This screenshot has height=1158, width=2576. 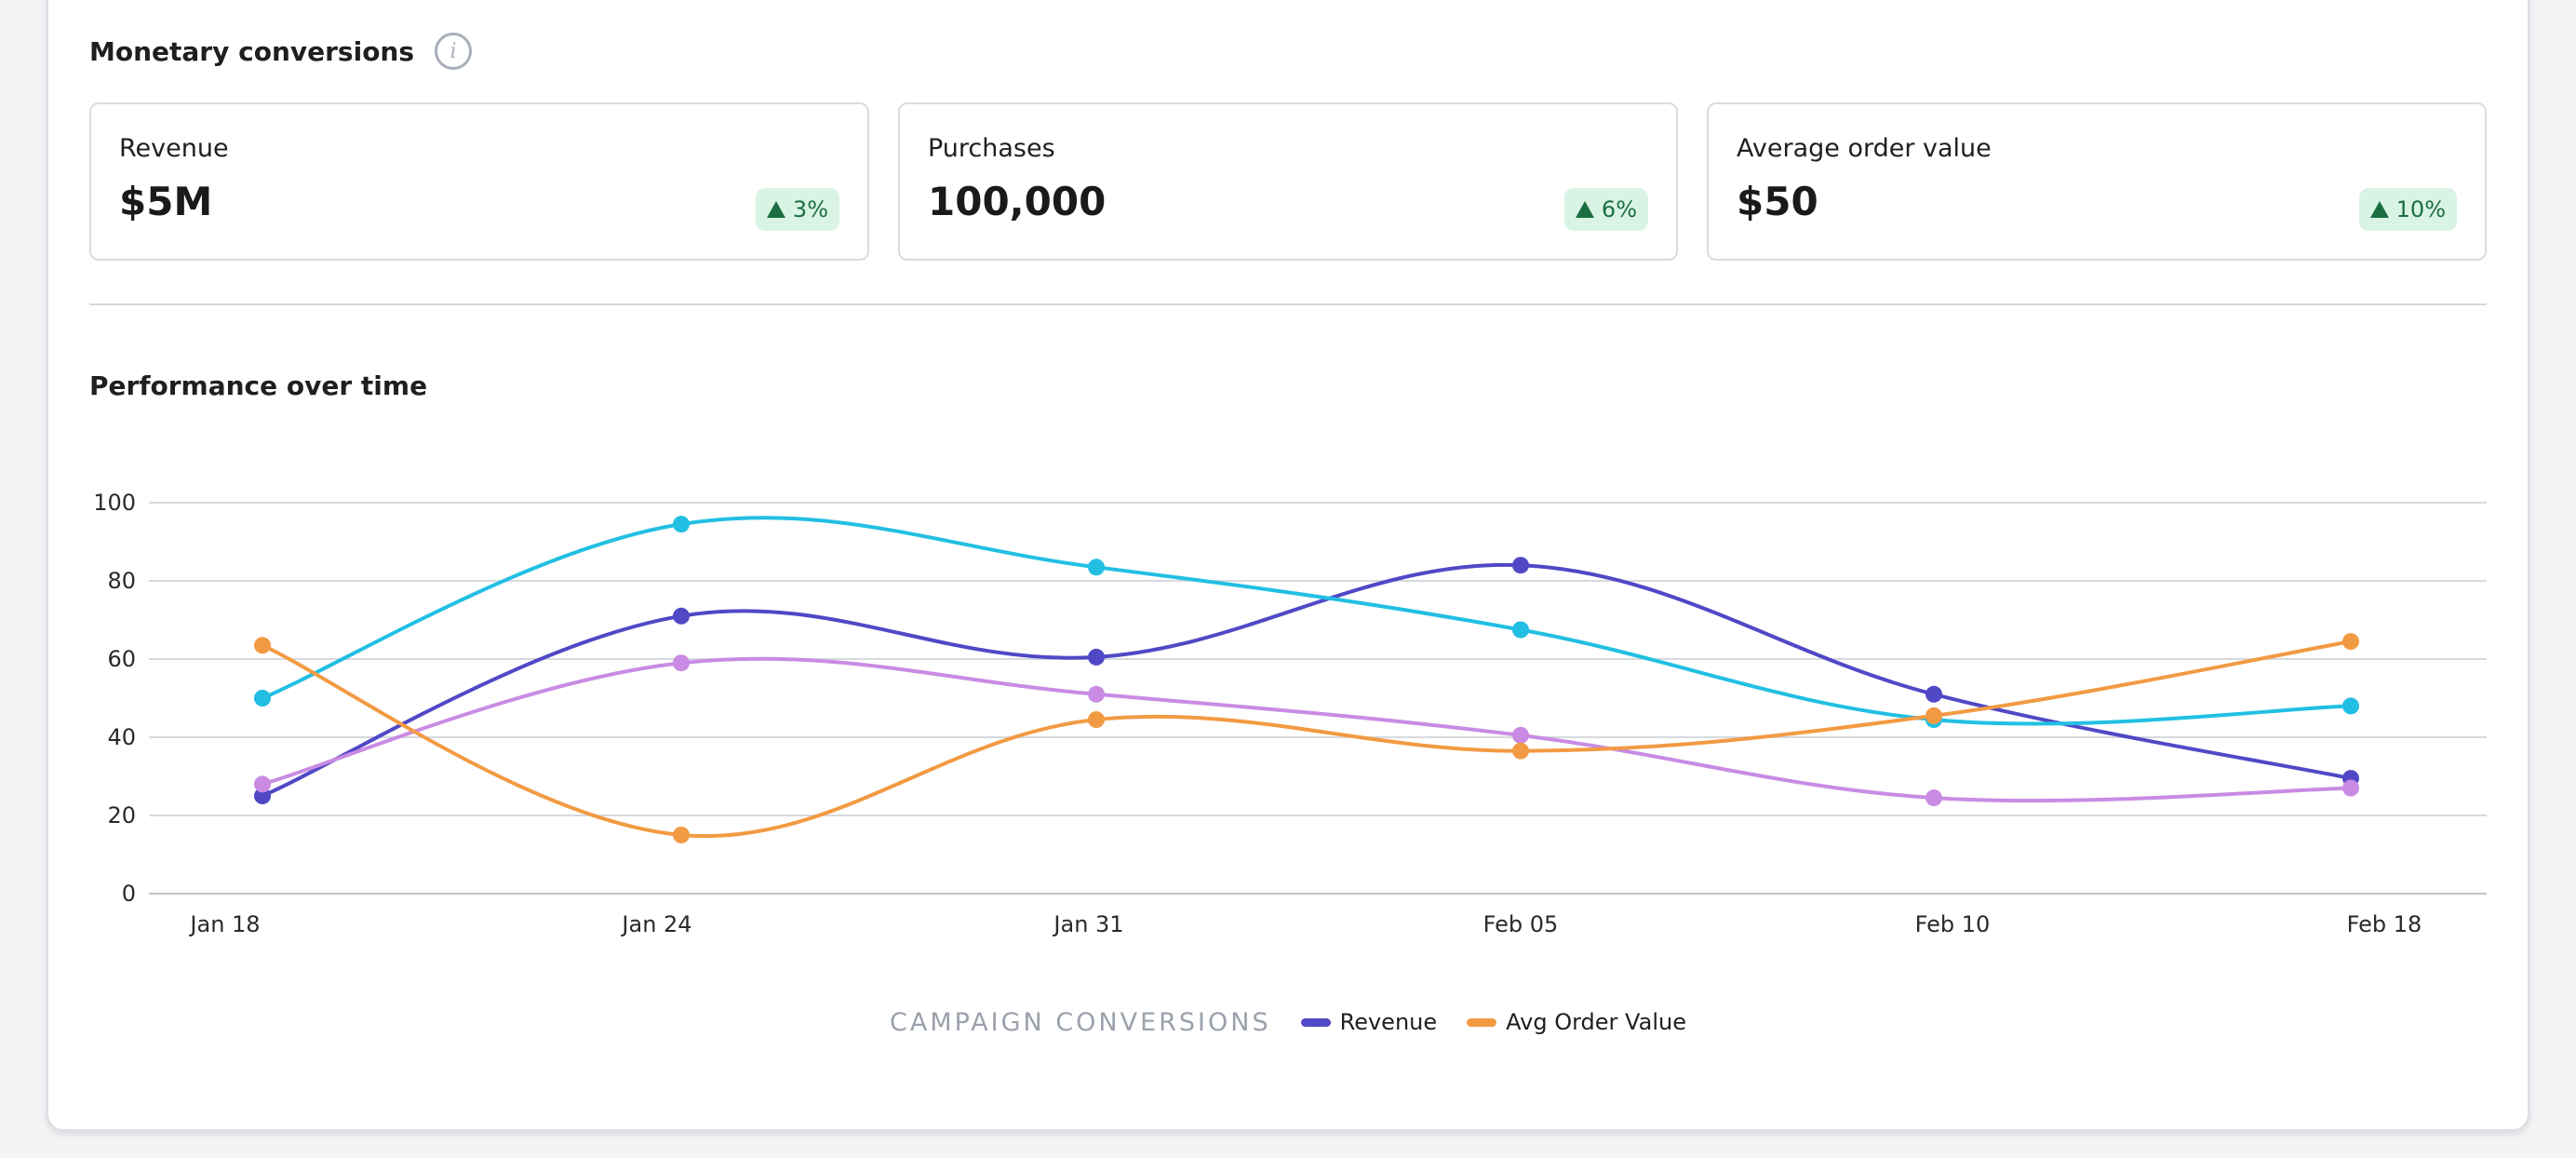 I want to click on legend-label: Avg Order Value, so click(x=1596, y=1022).